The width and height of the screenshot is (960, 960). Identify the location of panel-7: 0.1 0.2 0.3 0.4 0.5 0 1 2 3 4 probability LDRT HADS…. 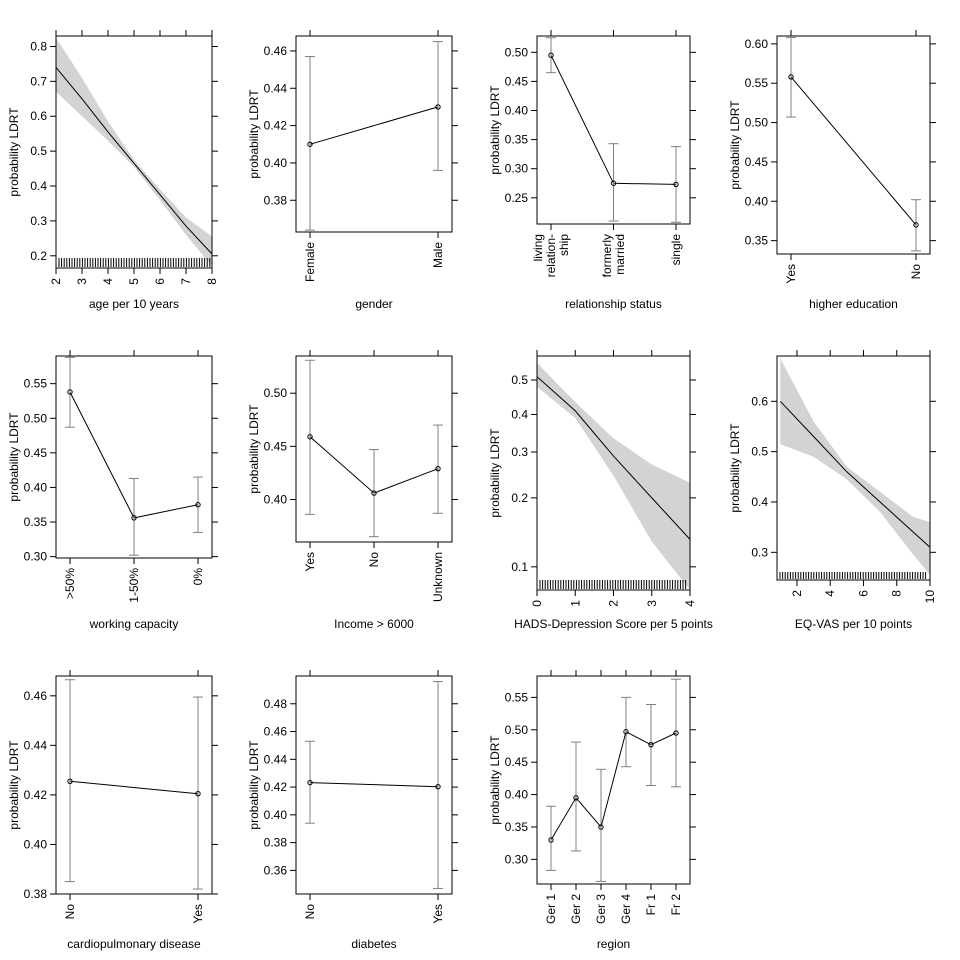
(600, 490).